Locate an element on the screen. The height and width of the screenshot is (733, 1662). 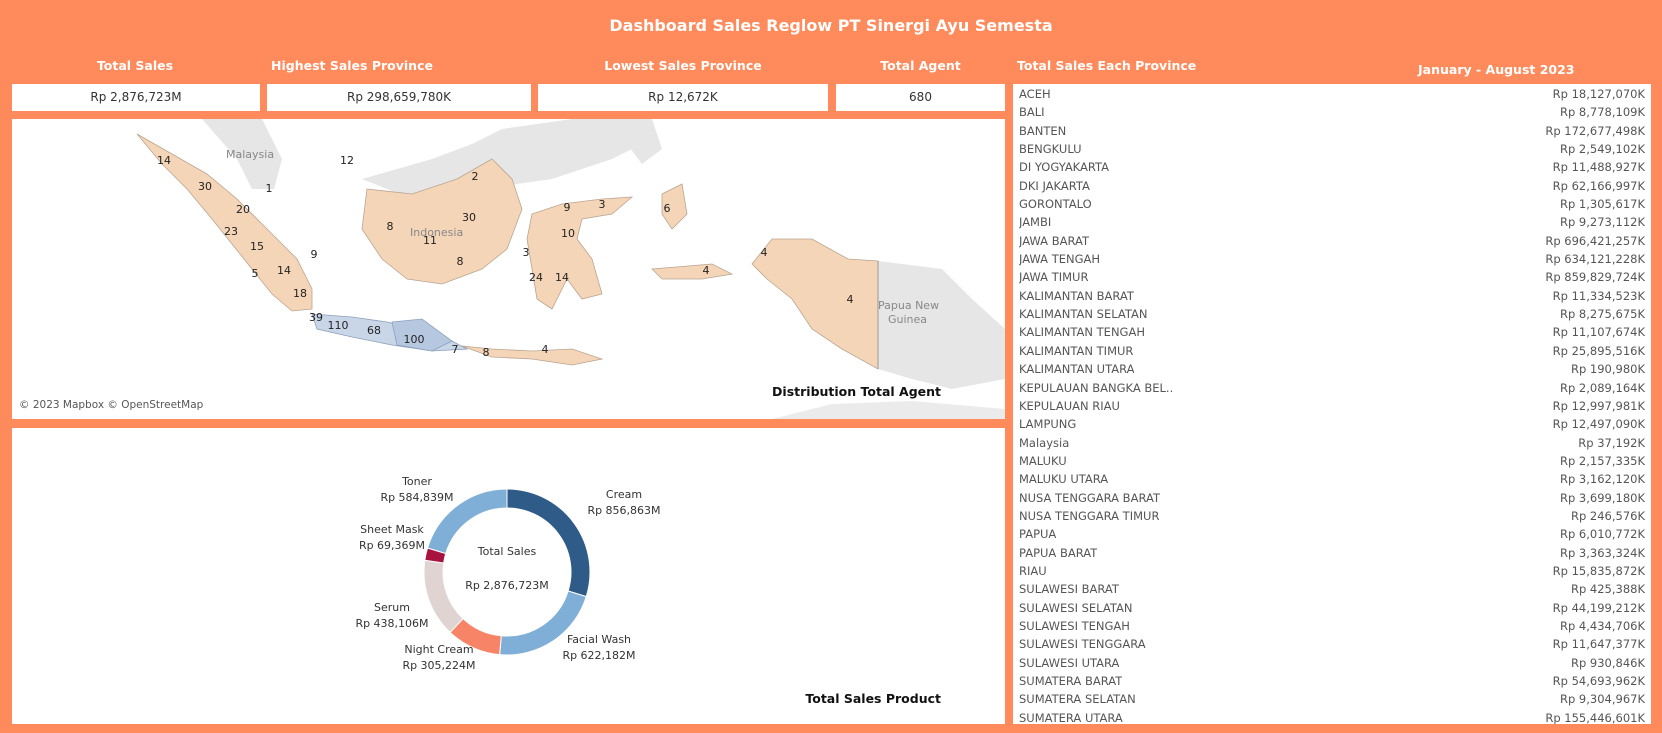
province-sales-value: Rp 172,677,498K is located at coordinates (1595, 130).